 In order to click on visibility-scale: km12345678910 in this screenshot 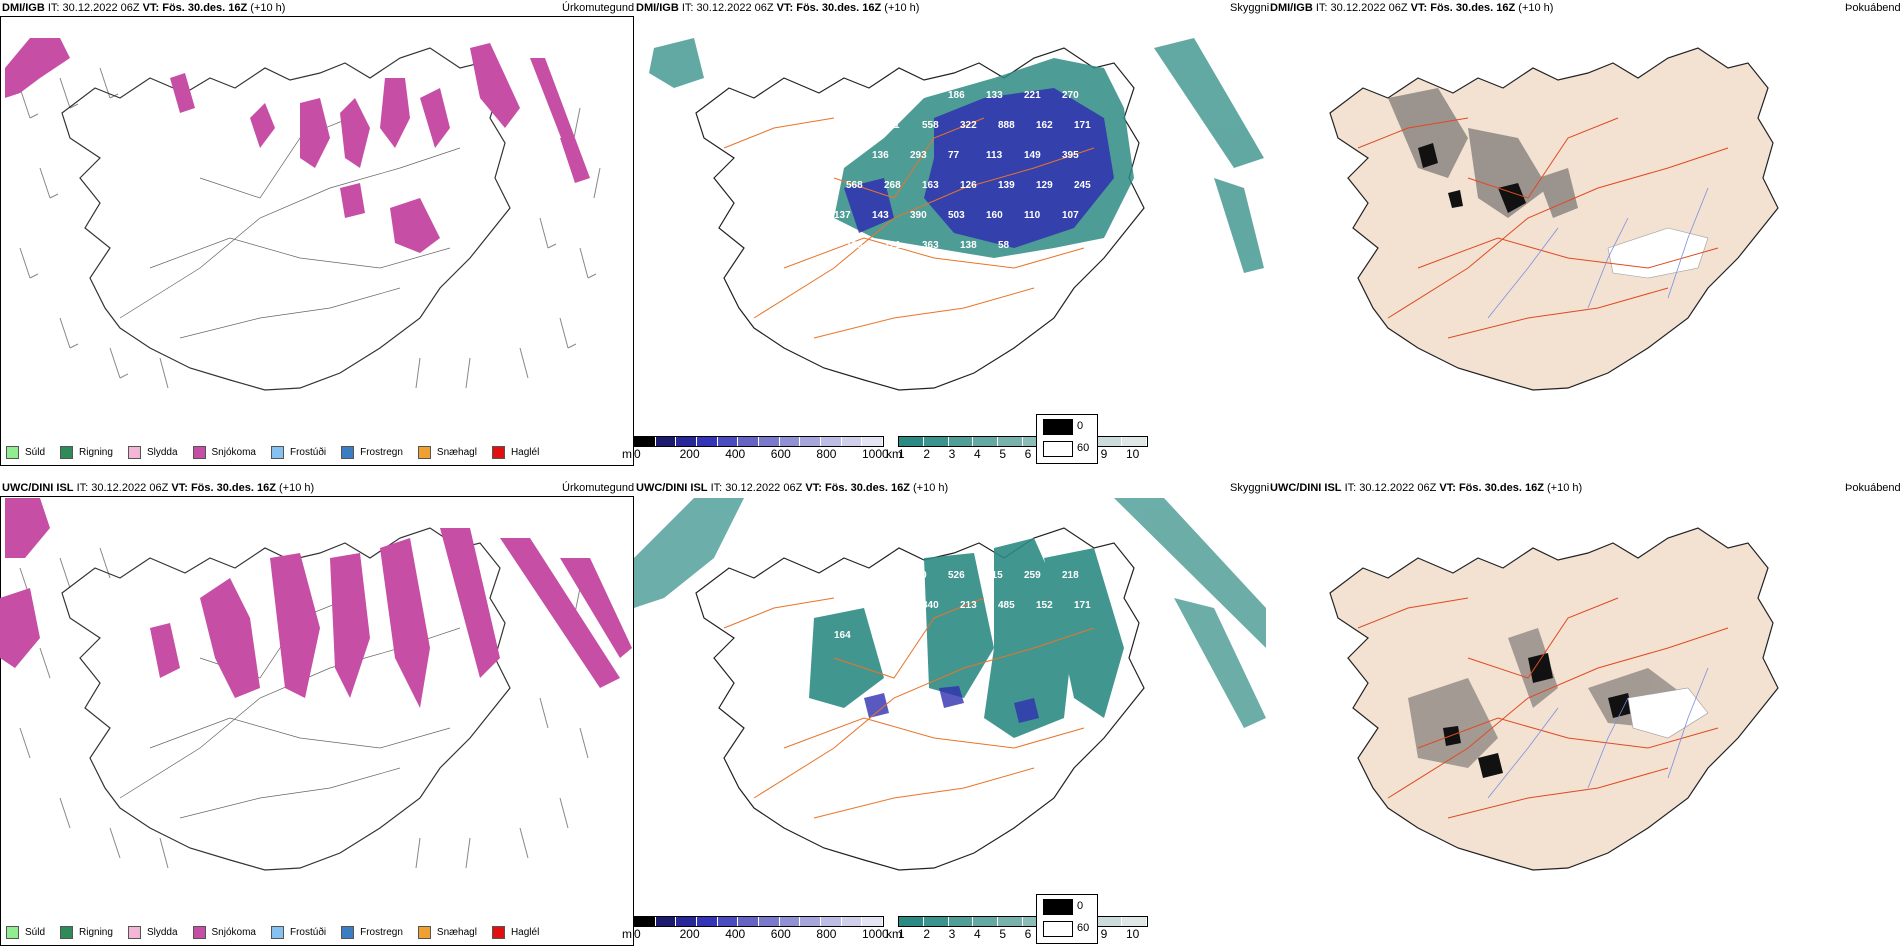, I will do `click(1017, 928)`.